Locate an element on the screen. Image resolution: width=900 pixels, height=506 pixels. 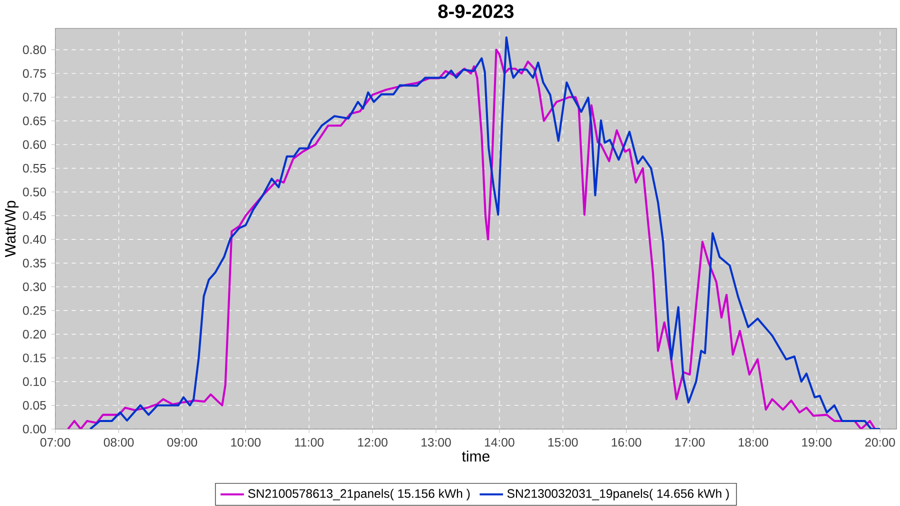
x-axis-title: time is located at coordinates (476, 456).